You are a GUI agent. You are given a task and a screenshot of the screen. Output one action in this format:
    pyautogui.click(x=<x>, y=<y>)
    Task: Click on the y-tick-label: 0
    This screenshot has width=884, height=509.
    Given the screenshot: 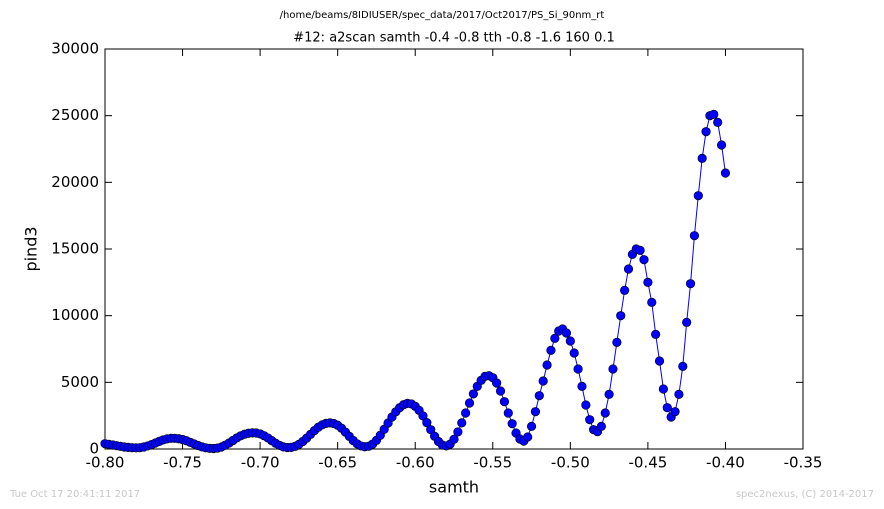 What is the action you would take?
    pyautogui.click(x=94, y=449)
    